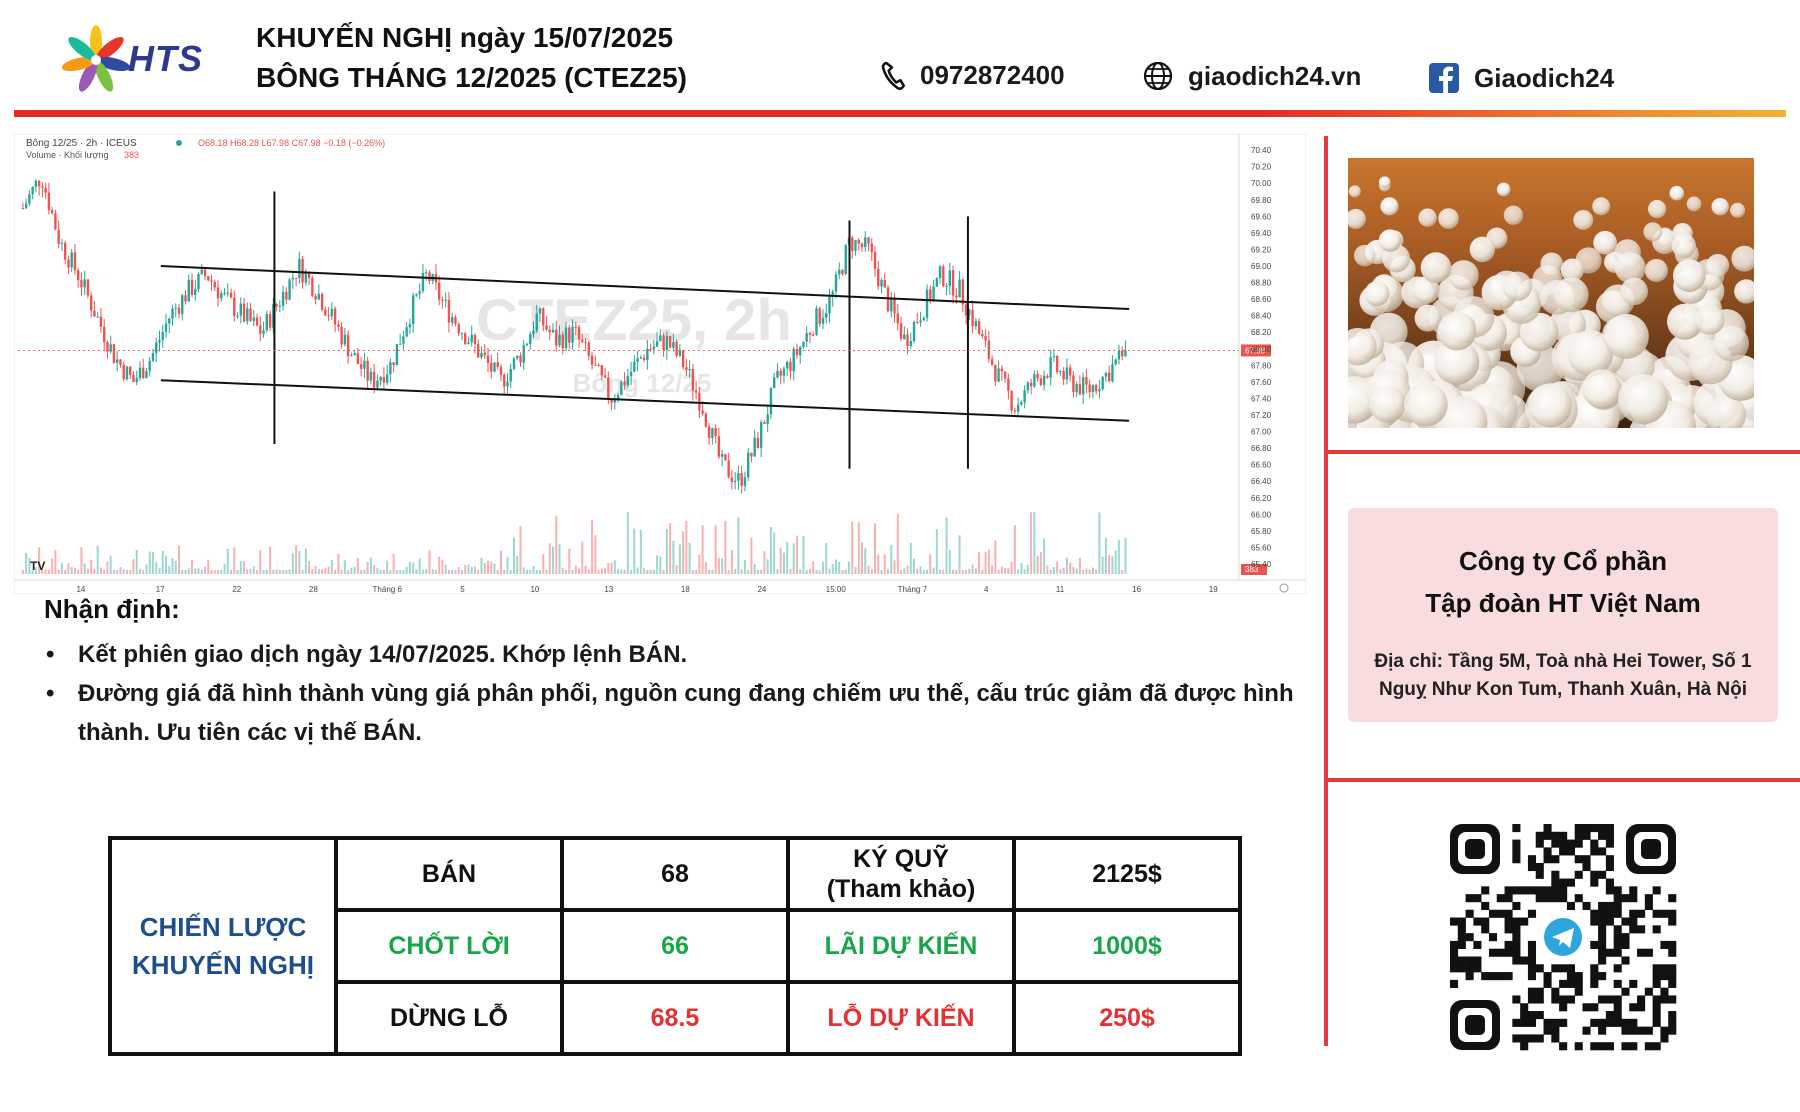 This screenshot has width=1800, height=1112. What do you see at coordinates (1651, 849) in the screenshot?
I see `qr-finder-top-right` at bounding box center [1651, 849].